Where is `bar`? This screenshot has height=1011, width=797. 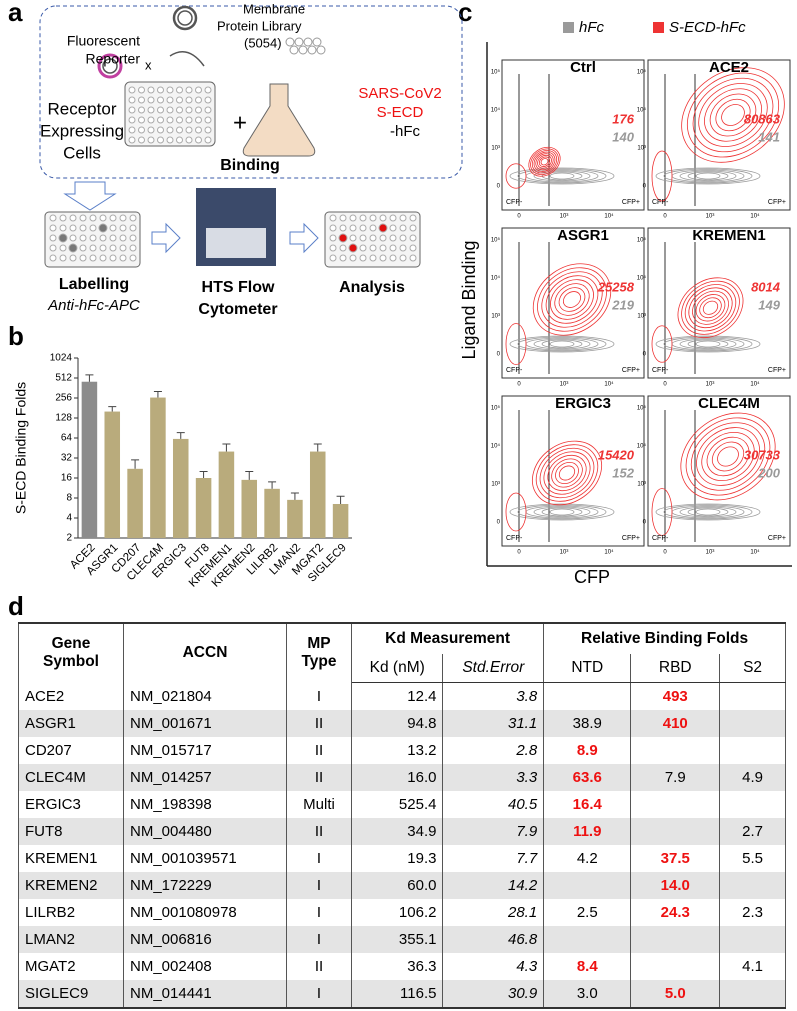
bar is located at coordinates (340, 520).